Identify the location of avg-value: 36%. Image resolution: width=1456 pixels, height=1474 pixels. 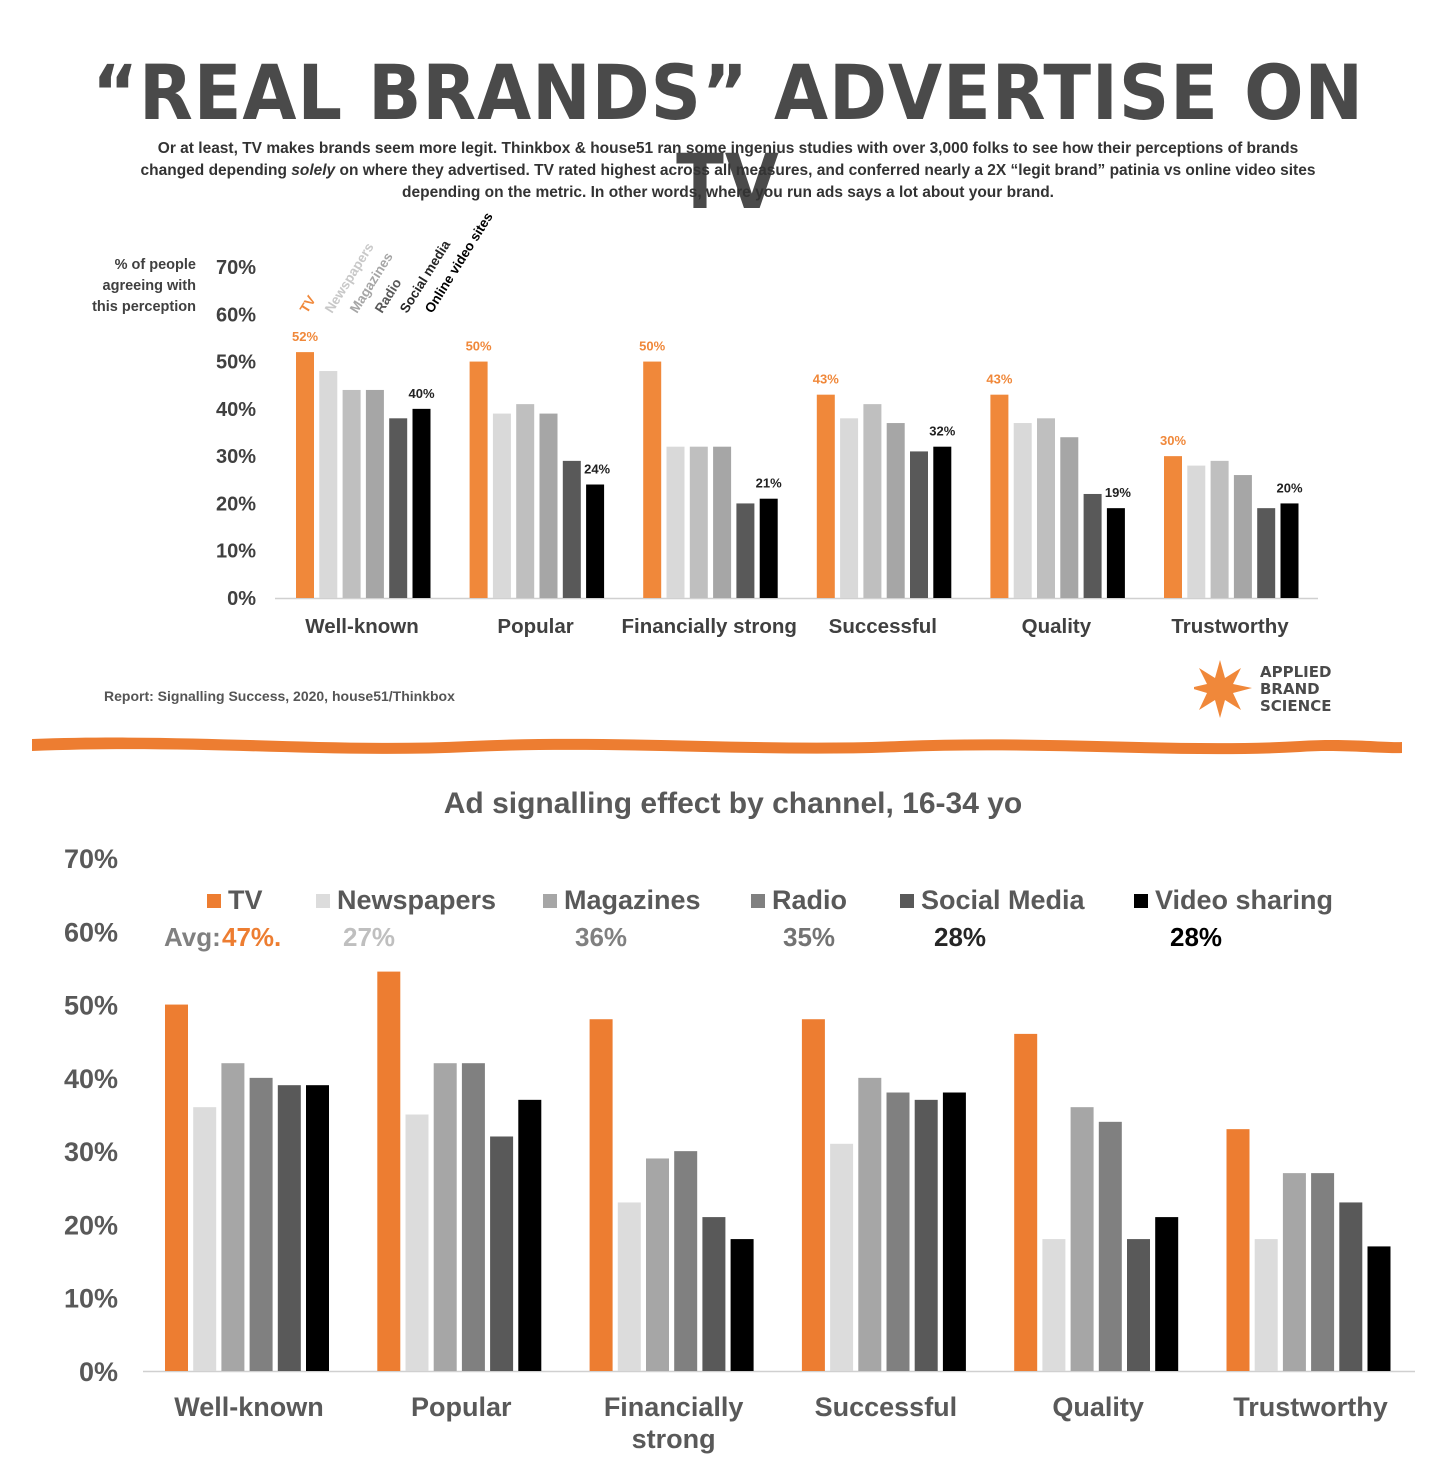
(601, 937).